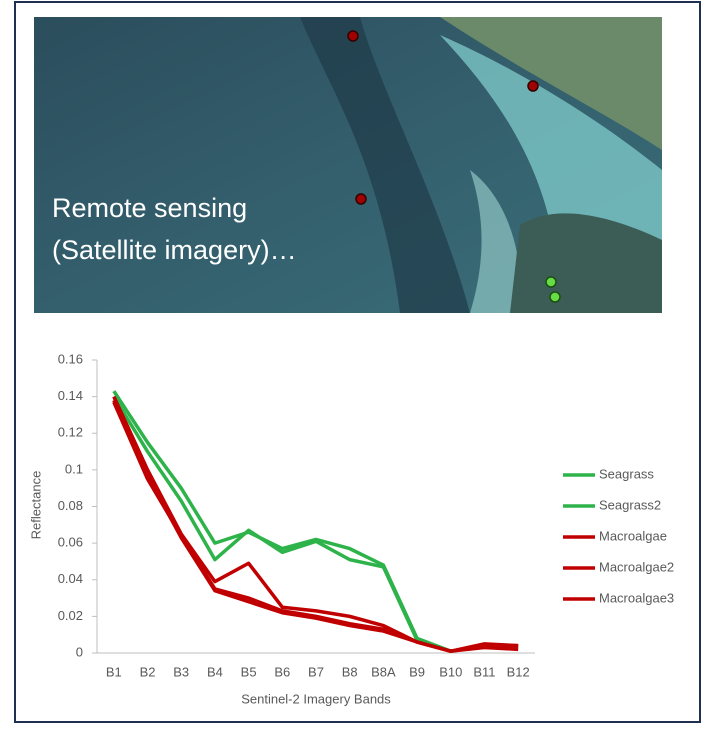  What do you see at coordinates (70, 432) in the screenshot?
I see `y-tick-label: 0.12` at bounding box center [70, 432].